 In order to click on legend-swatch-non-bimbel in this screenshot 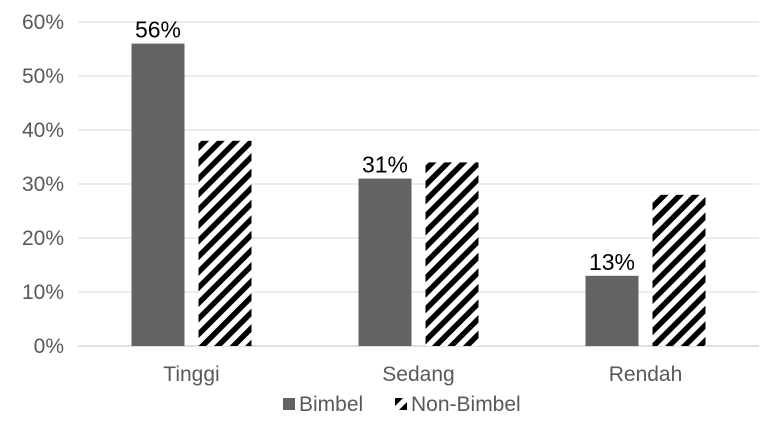, I will do `click(401, 404)`.